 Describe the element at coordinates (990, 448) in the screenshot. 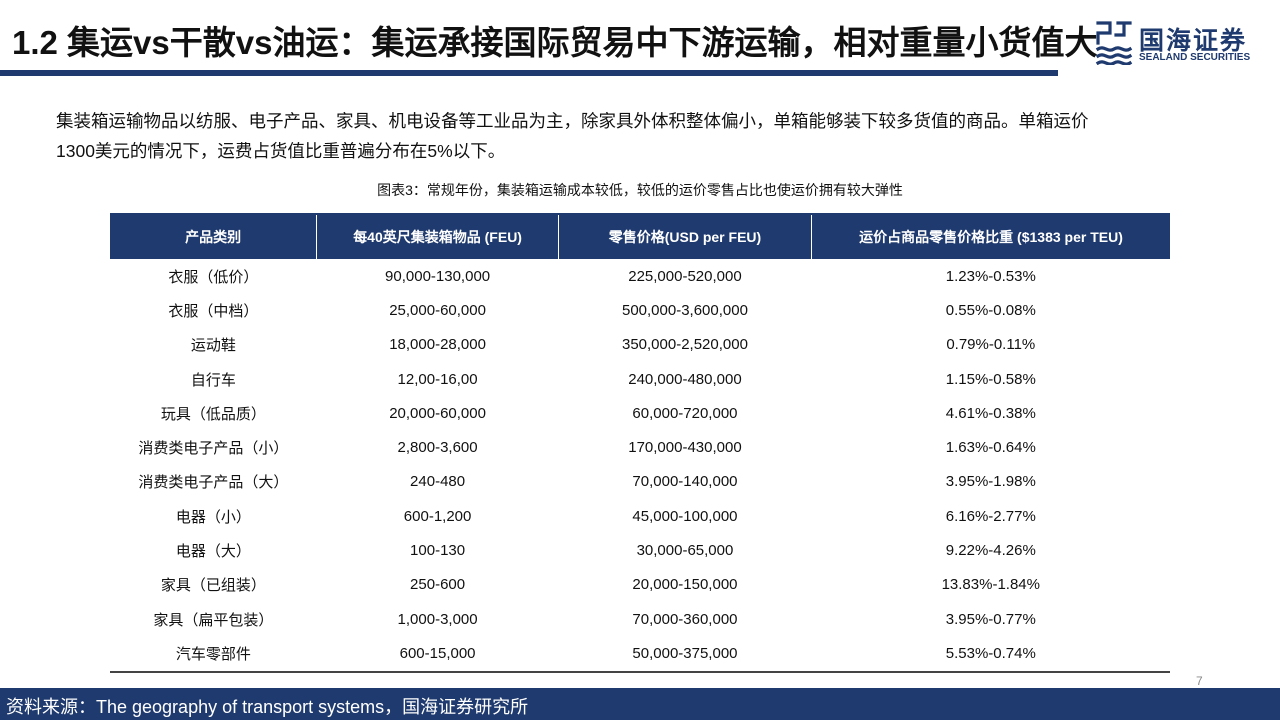

I see `cell-freight-share: 1.63%-0.64%` at that location.